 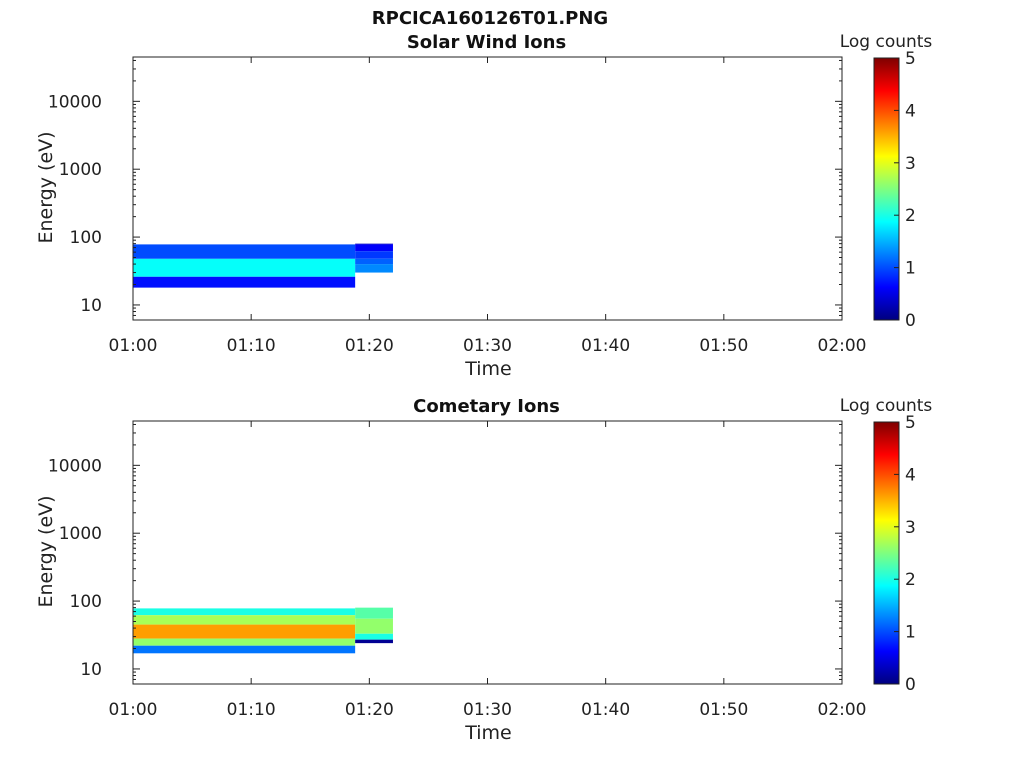 What do you see at coordinates (490, 18) in the screenshot?
I see `figure-title: RPCICA160126T01.PNG` at bounding box center [490, 18].